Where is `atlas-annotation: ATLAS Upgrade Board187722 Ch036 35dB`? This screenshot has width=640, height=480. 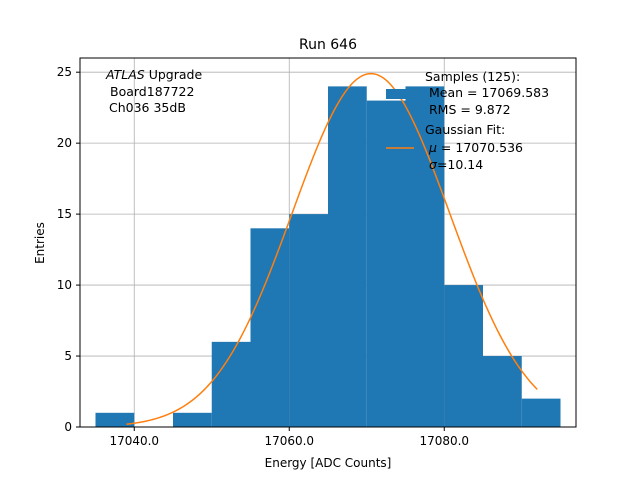
atlas-annotation: ATLAS Upgrade Board187722 Ch036 35dB is located at coordinates (153, 91).